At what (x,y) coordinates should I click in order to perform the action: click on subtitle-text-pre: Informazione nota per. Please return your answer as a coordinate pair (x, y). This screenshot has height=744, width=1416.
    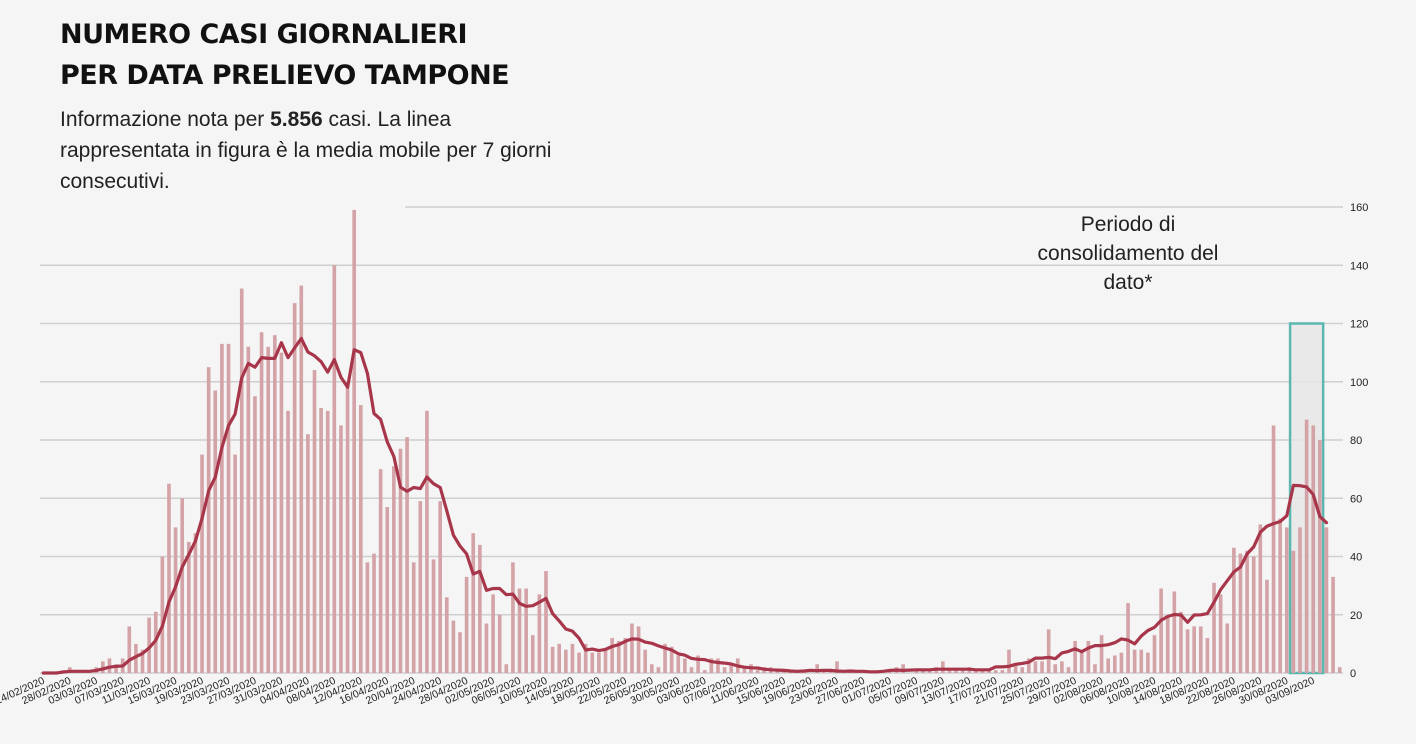
    Looking at the image, I should click on (165, 119).